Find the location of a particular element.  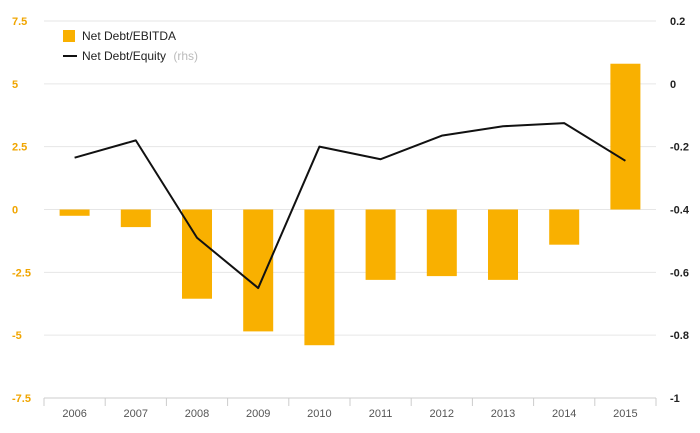

y-right-tick-label: 0.2 is located at coordinates (677, 22).